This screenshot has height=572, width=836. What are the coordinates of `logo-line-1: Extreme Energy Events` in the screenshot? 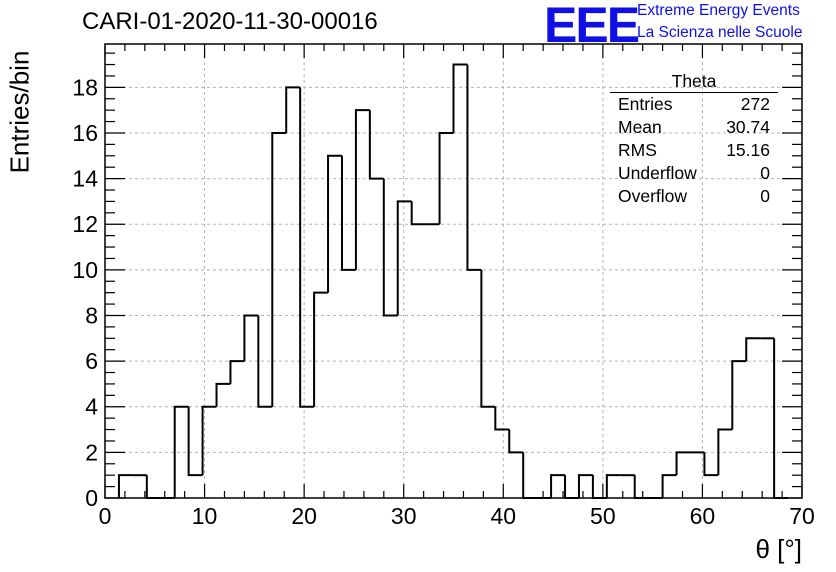 It's located at (718, 10).